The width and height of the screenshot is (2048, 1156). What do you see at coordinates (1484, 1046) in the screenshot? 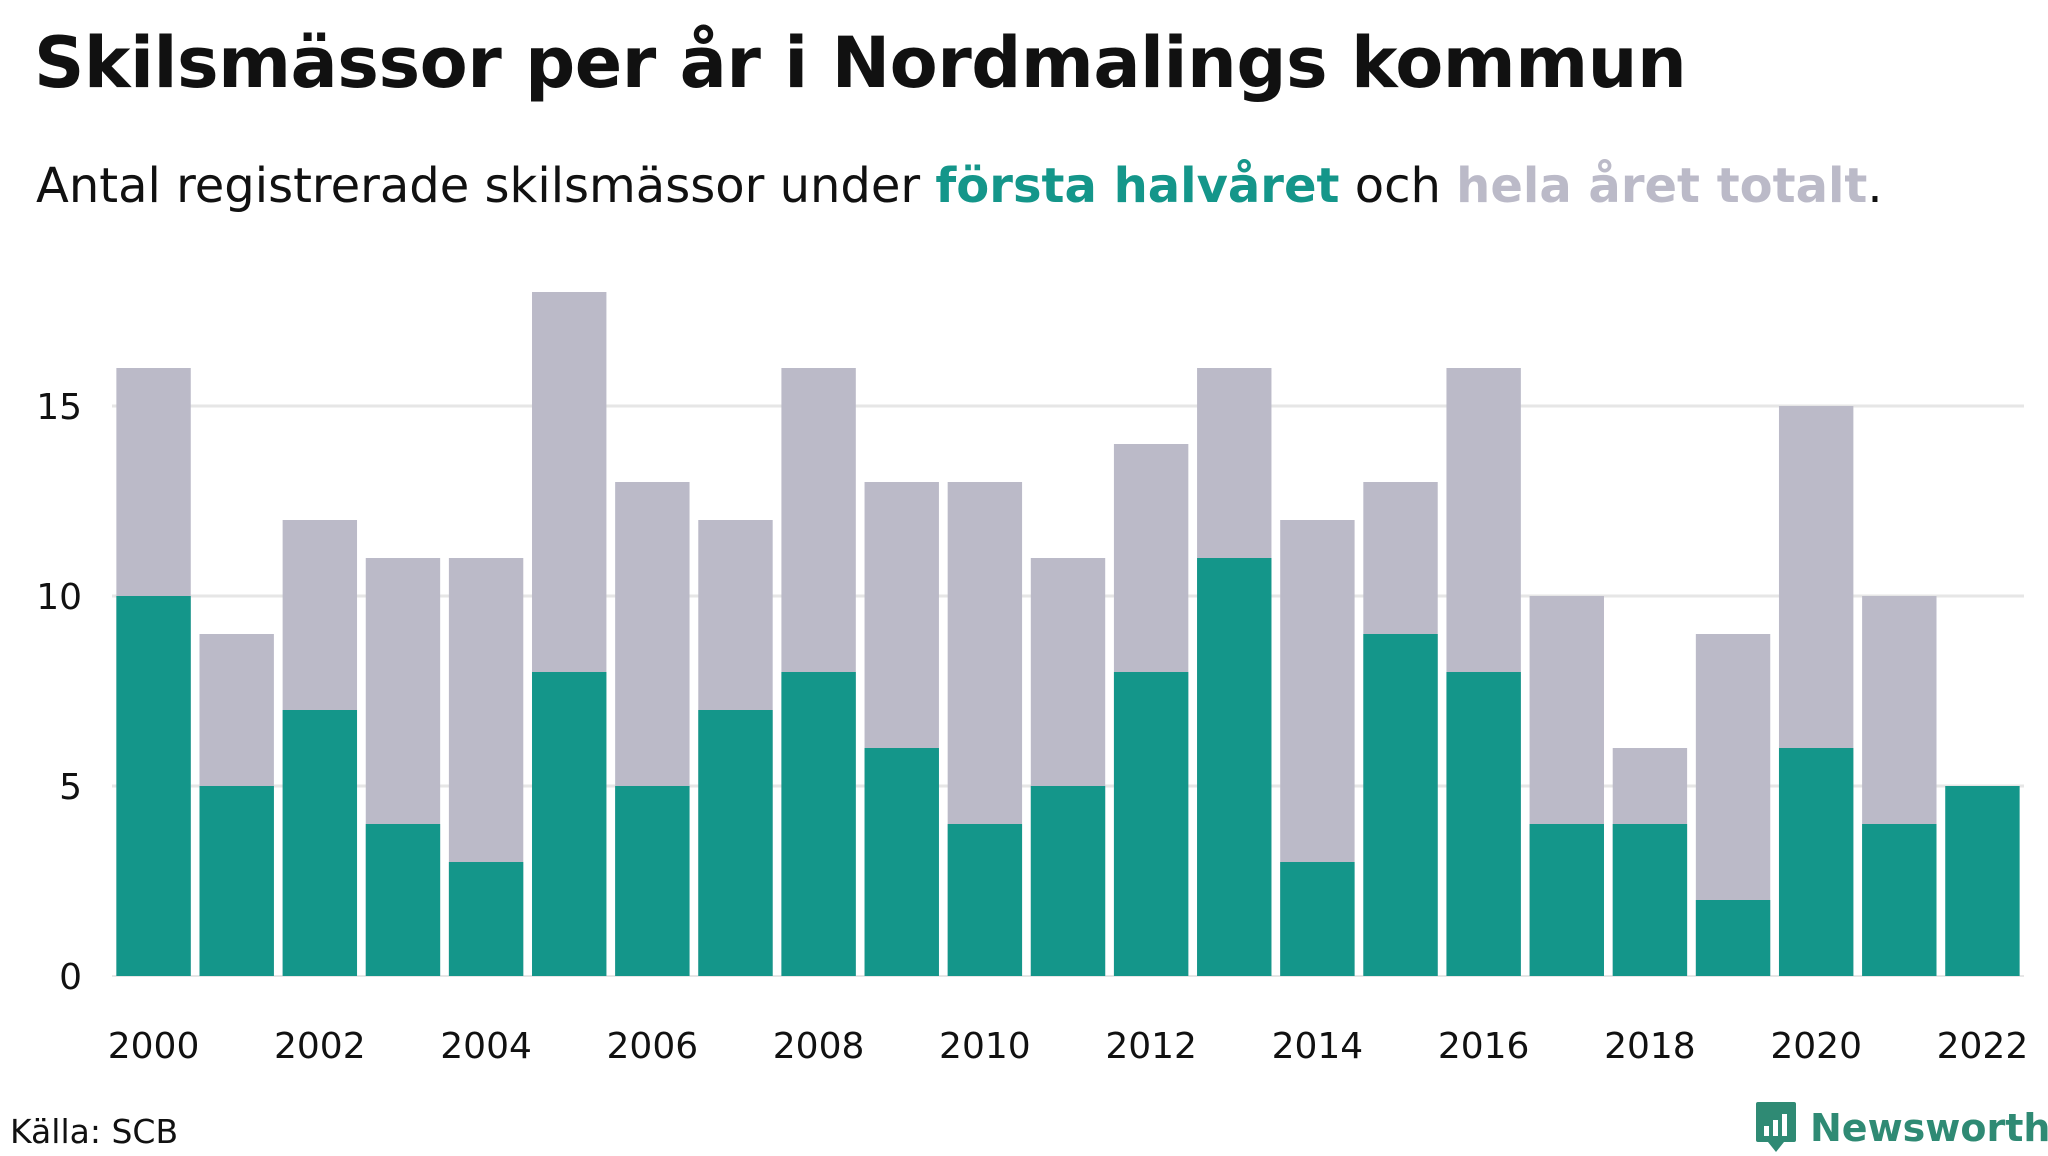
I see `x-tick-label-2016: 2016` at bounding box center [1484, 1046].